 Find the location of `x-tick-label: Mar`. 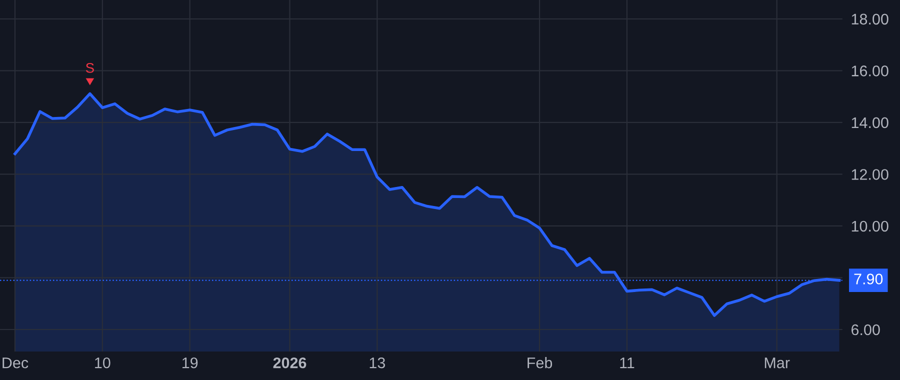

x-tick-label: Mar is located at coordinates (777, 363).